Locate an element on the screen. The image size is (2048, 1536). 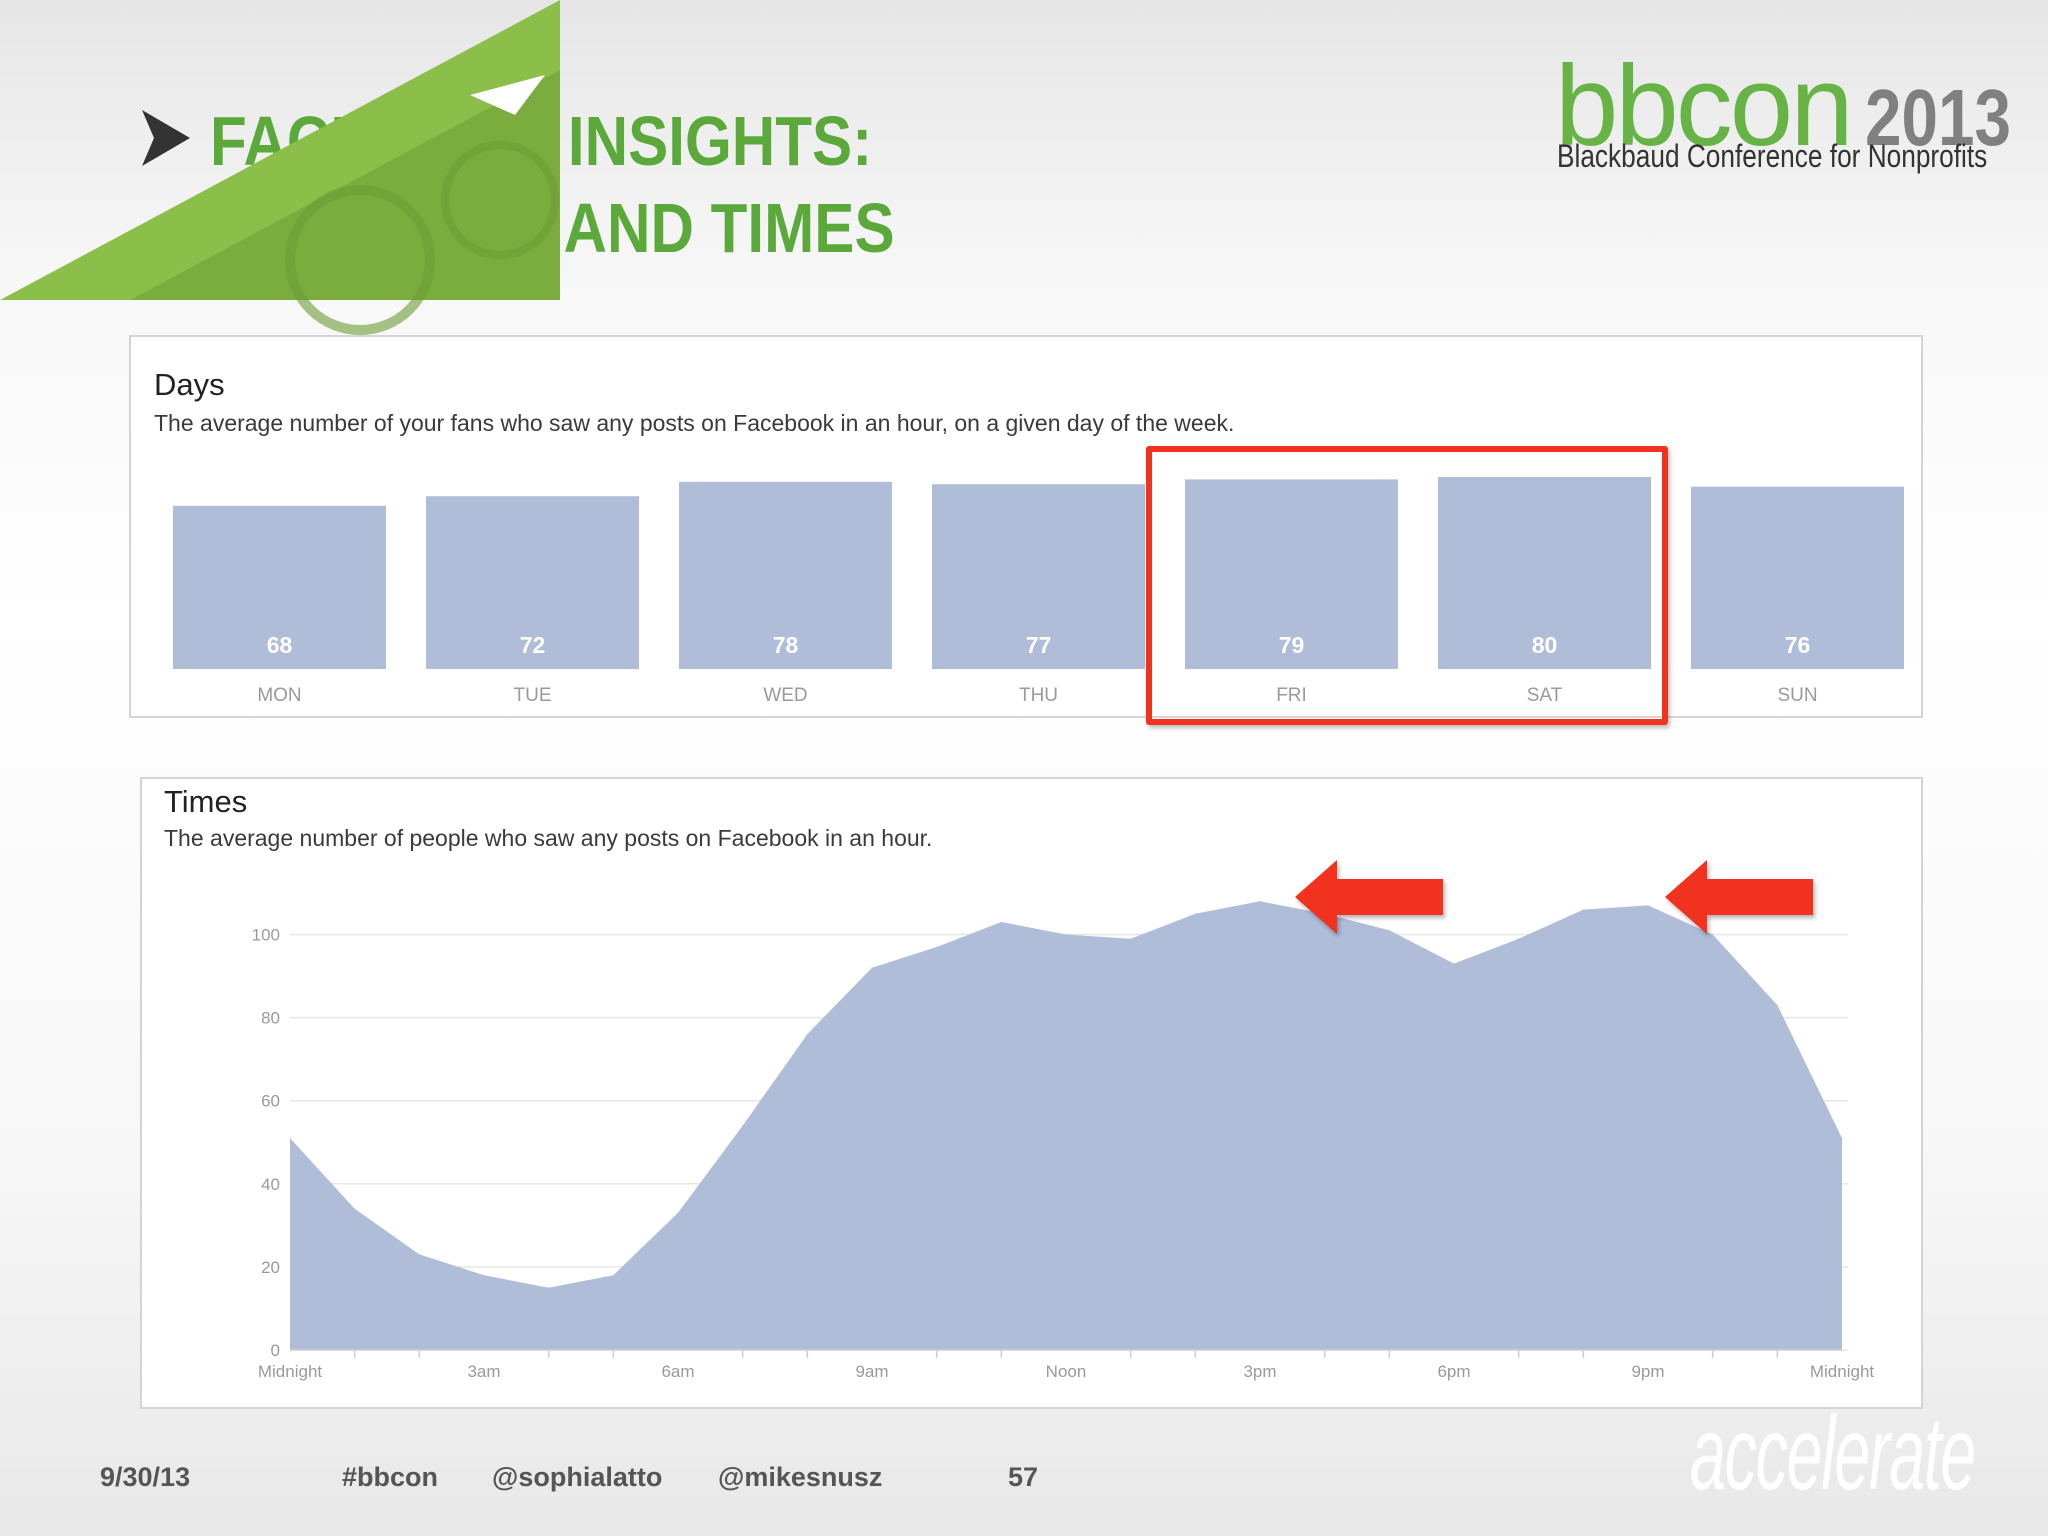
times-title: Times is located at coordinates (206, 801).